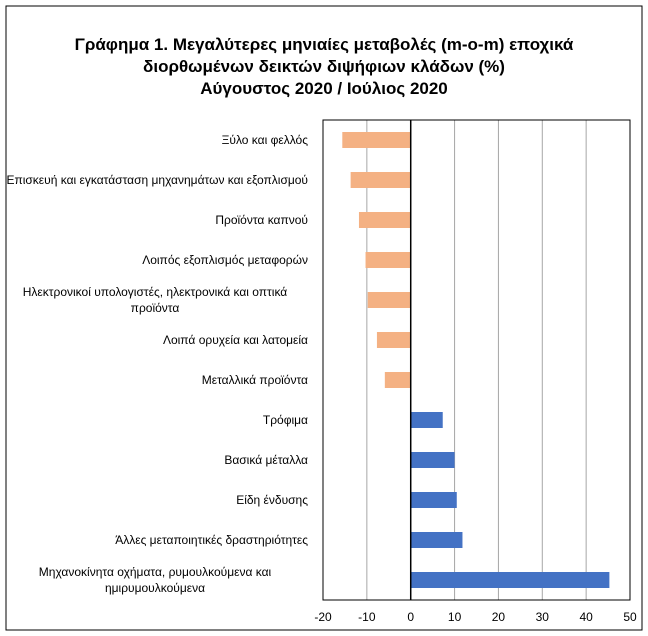  What do you see at coordinates (254, 380) in the screenshot?
I see `y-tick-label: Μεταλλικά προϊόντα` at bounding box center [254, 380].